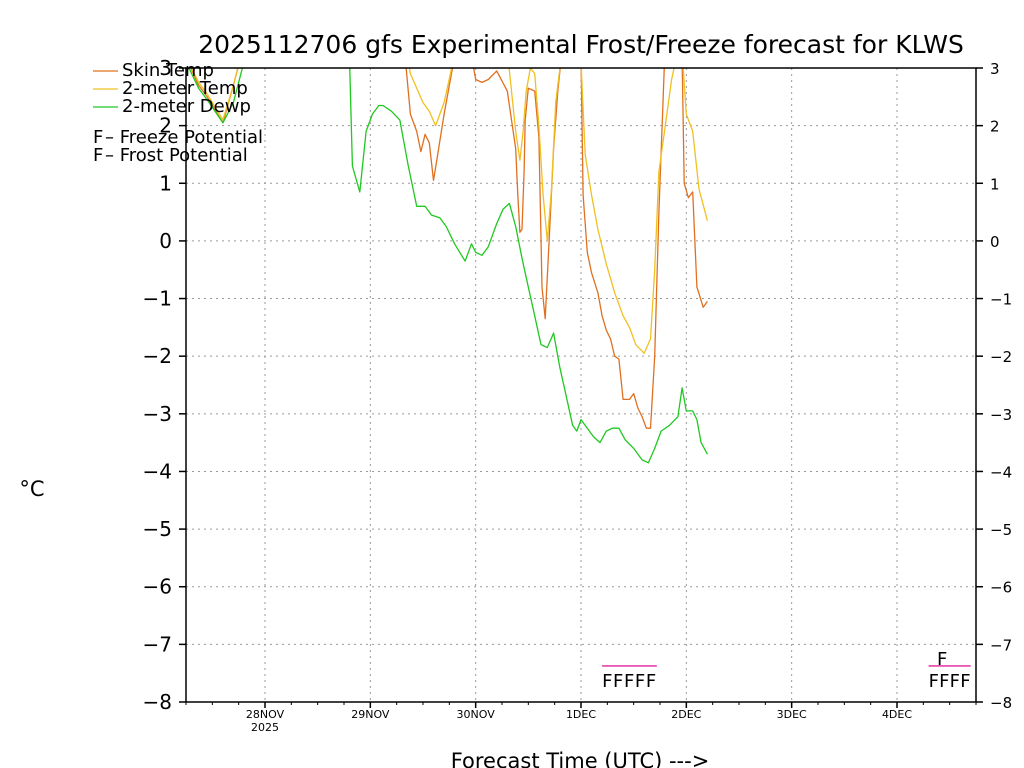 The image size is (1024, 768). What do you see at coordinates (184, 137) in the screenshot?
I see `legend-note-label: – Freeze Potential` at bounding box center [184, 137].